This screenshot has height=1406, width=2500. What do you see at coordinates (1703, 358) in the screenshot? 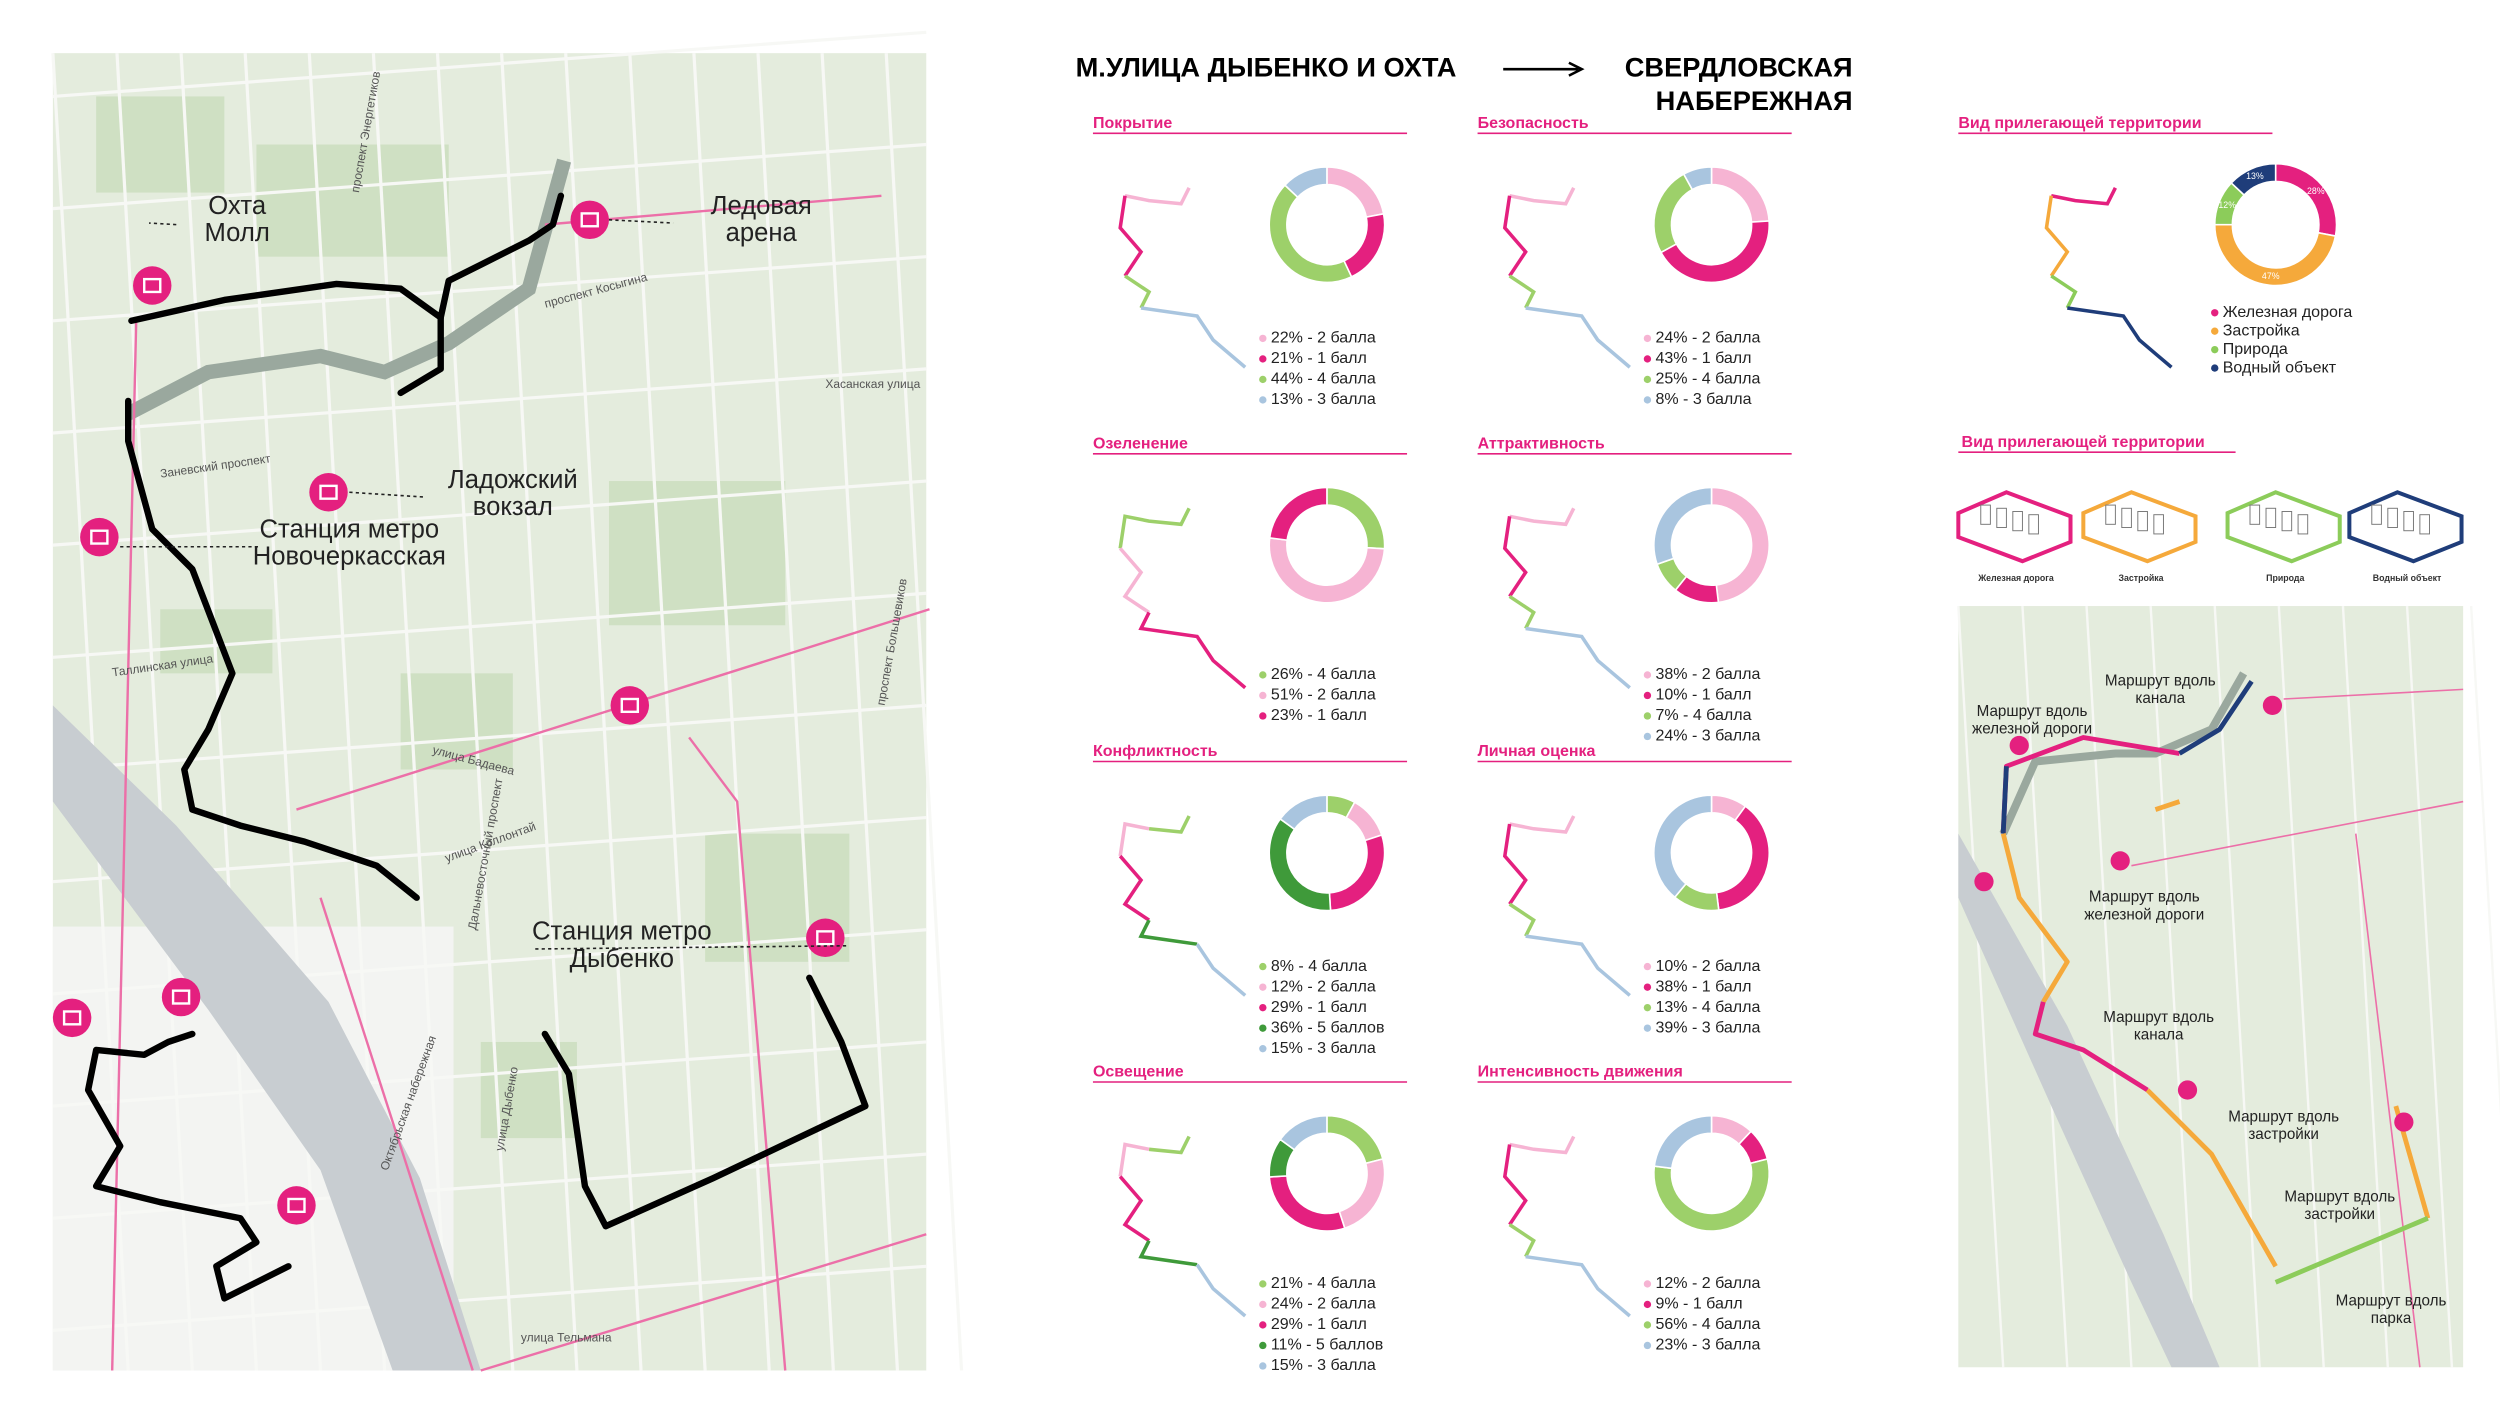
I see `legend-label: 43% - 1 балл` at bounding box center [1703, 358].